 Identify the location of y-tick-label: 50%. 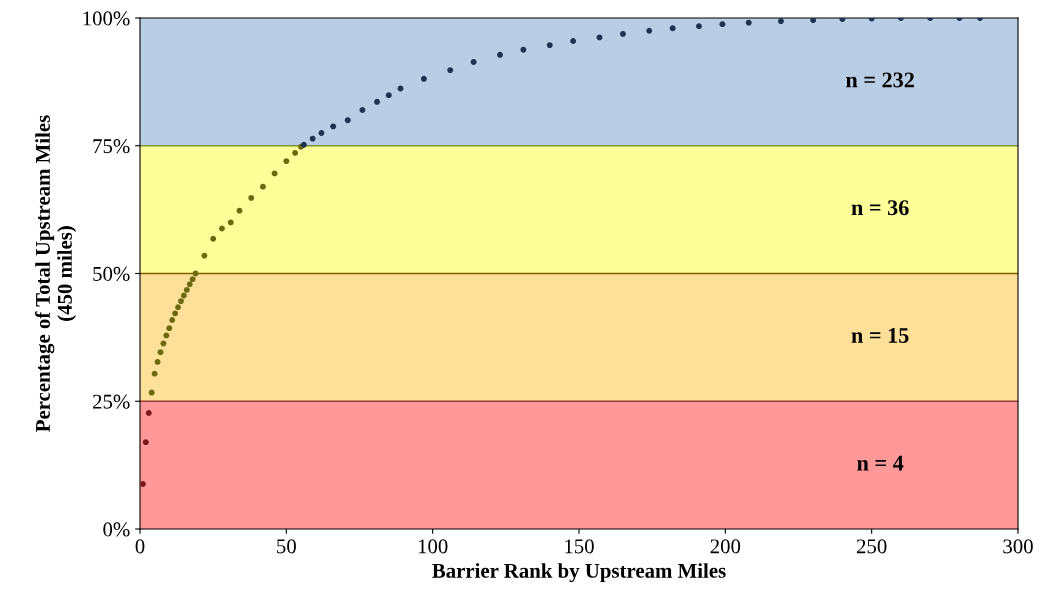
(111, 273).